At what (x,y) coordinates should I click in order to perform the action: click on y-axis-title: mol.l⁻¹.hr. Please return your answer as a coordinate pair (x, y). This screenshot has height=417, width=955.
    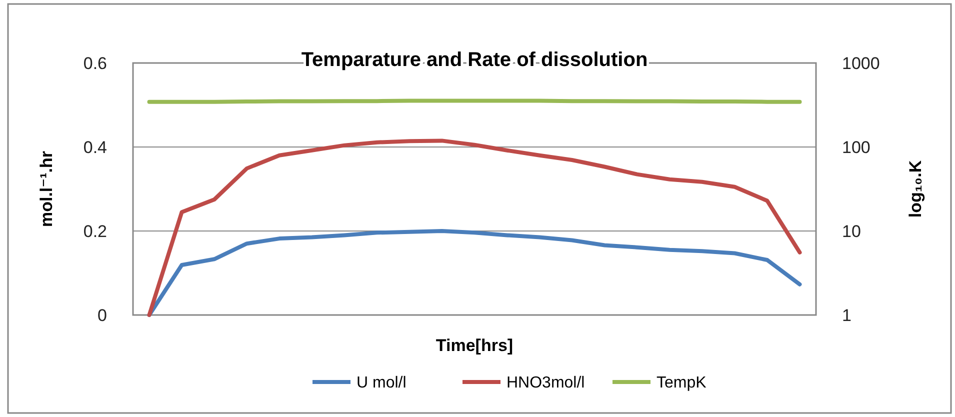
    Looking at the image, I should click on (46, 189).